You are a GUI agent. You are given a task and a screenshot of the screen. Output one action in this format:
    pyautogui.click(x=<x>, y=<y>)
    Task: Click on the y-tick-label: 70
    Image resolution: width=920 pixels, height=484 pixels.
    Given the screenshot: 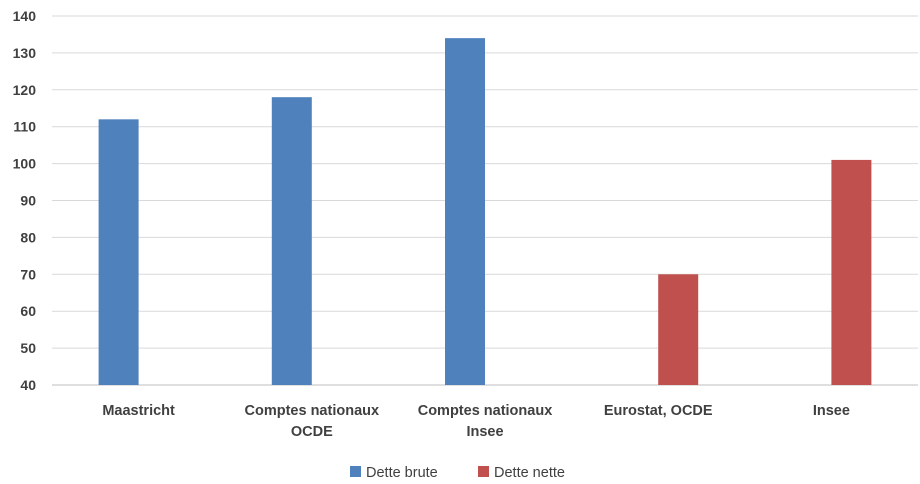 What is the action you would take?
    pyautogui.click(x=28, y=274)
    